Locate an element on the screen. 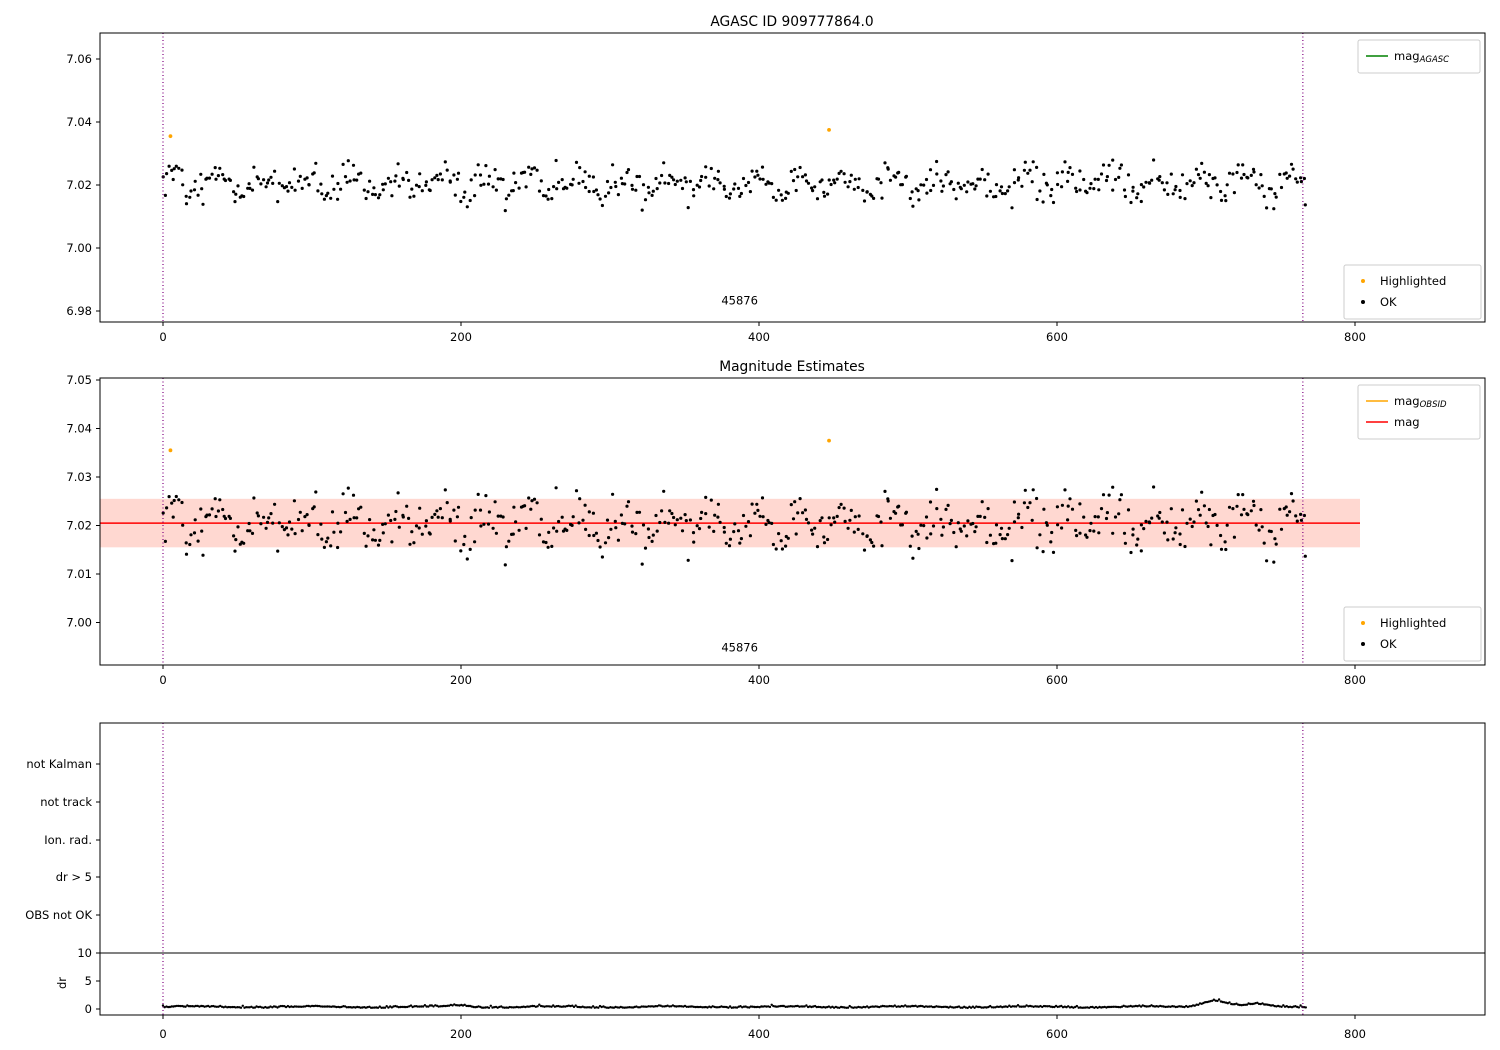  y-axis-ticks: 6.98 7.00 7.02 7.04 7.06 is located at coordinates (83, 185).